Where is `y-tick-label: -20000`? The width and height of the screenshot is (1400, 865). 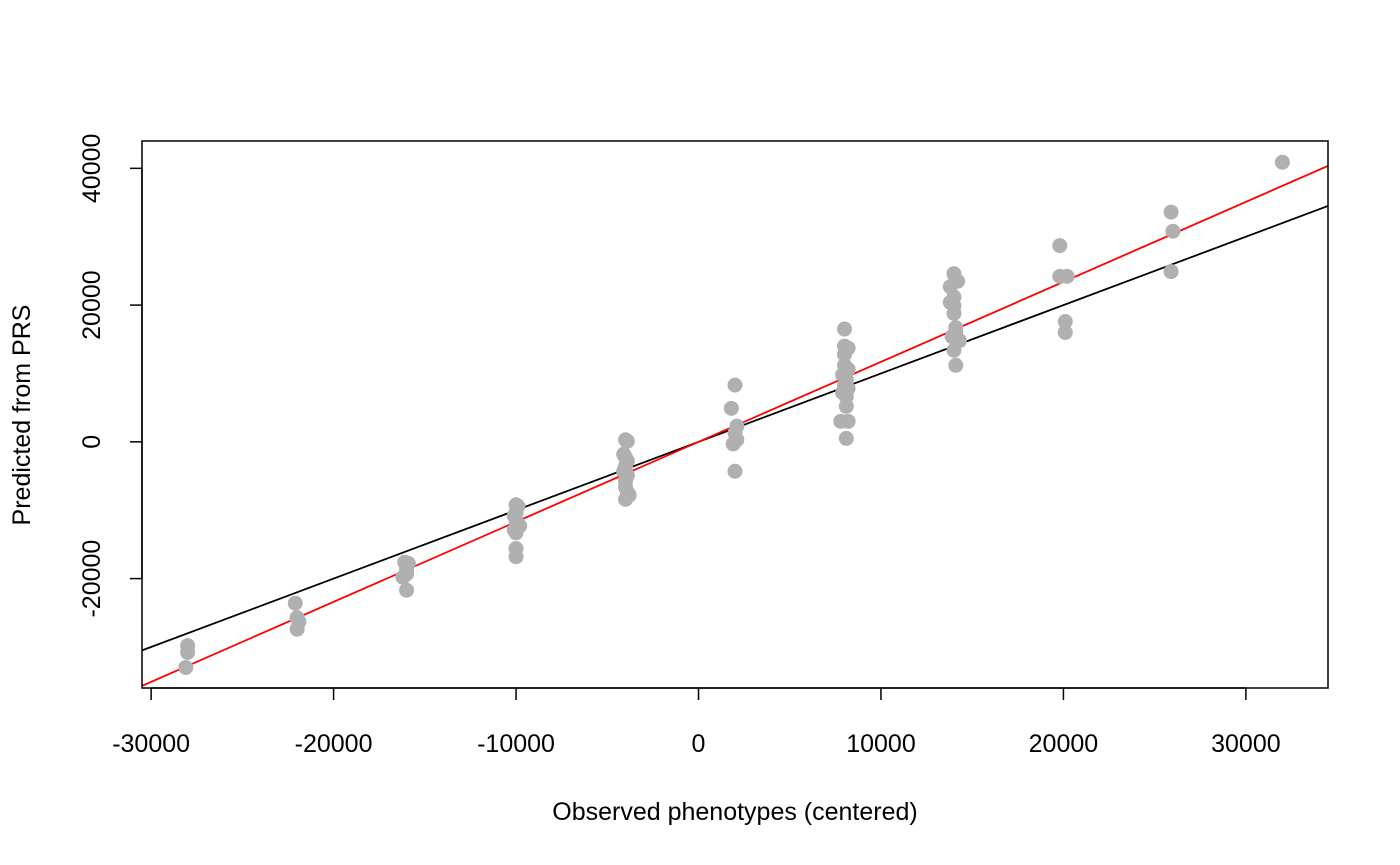 y-tick-label: -20000 is located at coordinates (92, 579).